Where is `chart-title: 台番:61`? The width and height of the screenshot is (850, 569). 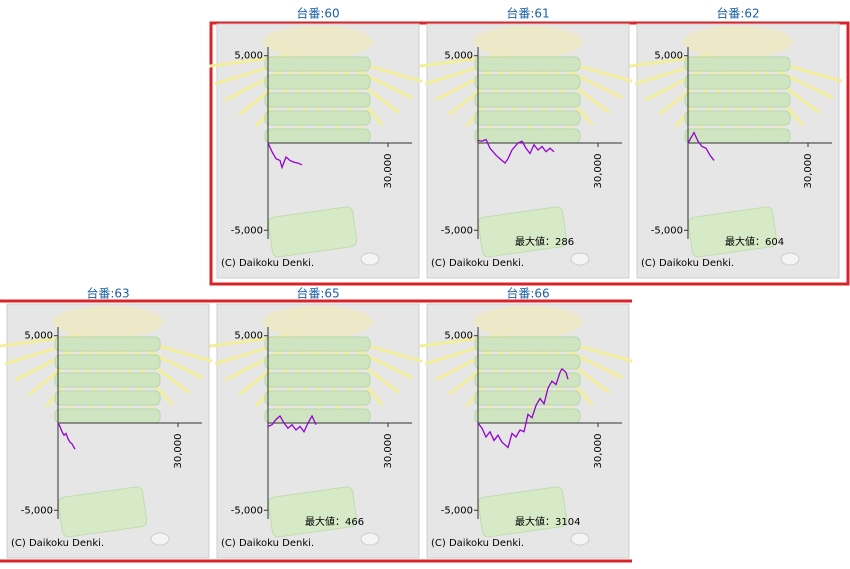
chart-title: 台番:61 is located at coordinates (527, 13).